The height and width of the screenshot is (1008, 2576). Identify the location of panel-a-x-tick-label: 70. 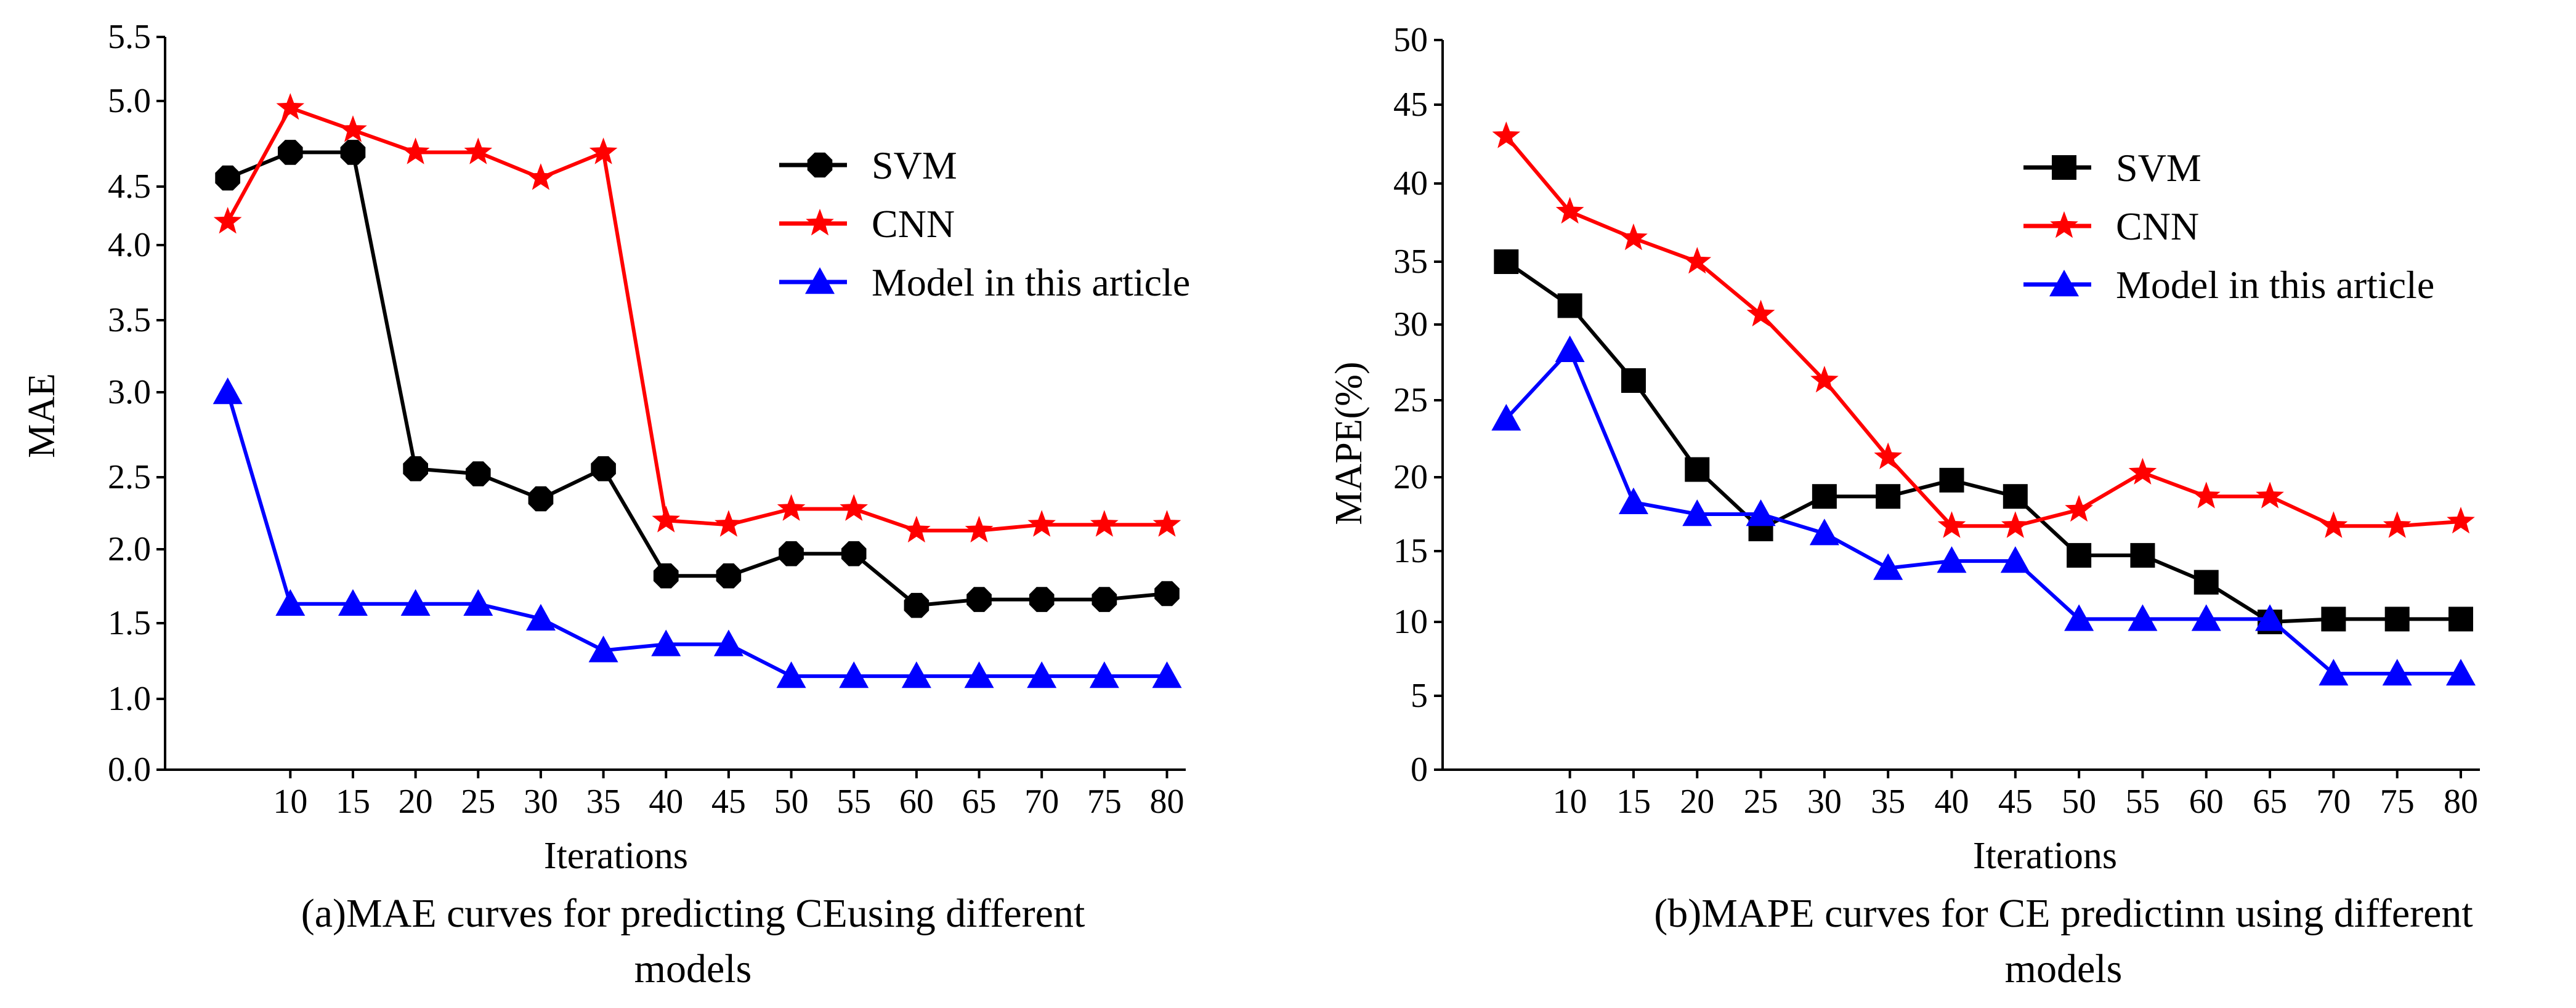
(1041, 802).